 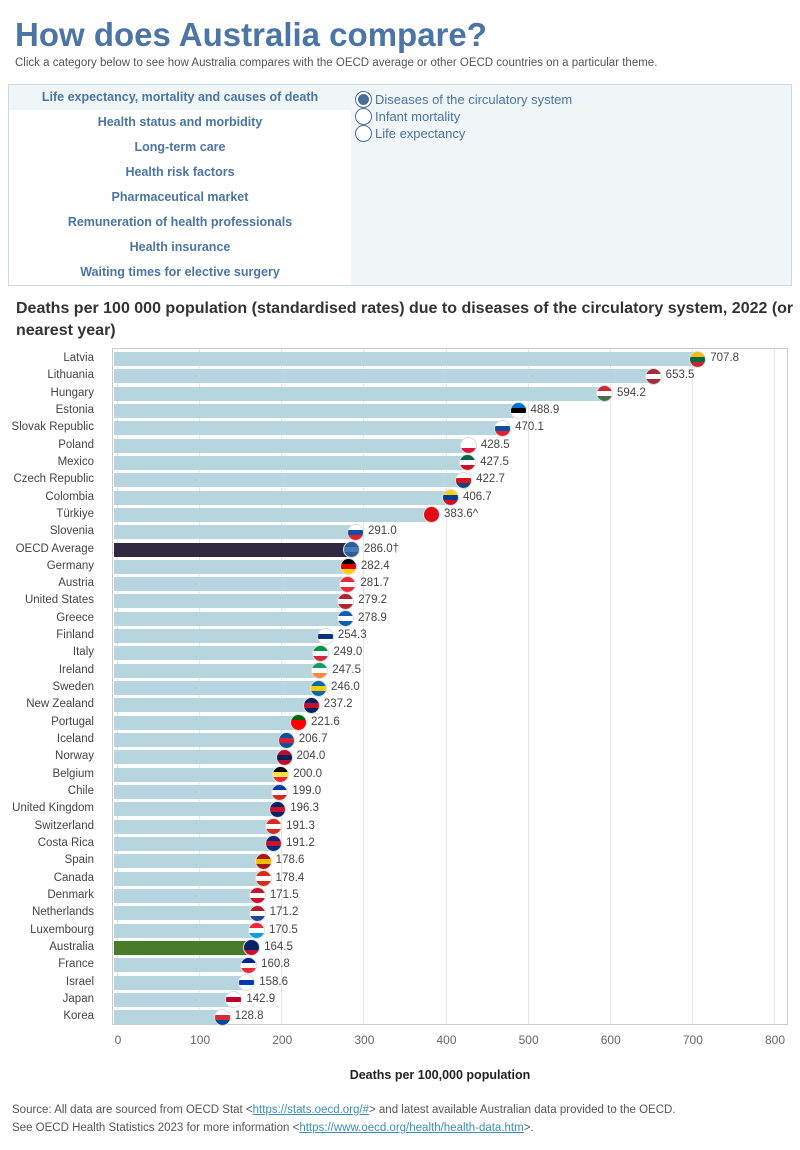 I want to click on category-item: Health insurance, so click(x=180, y=247).